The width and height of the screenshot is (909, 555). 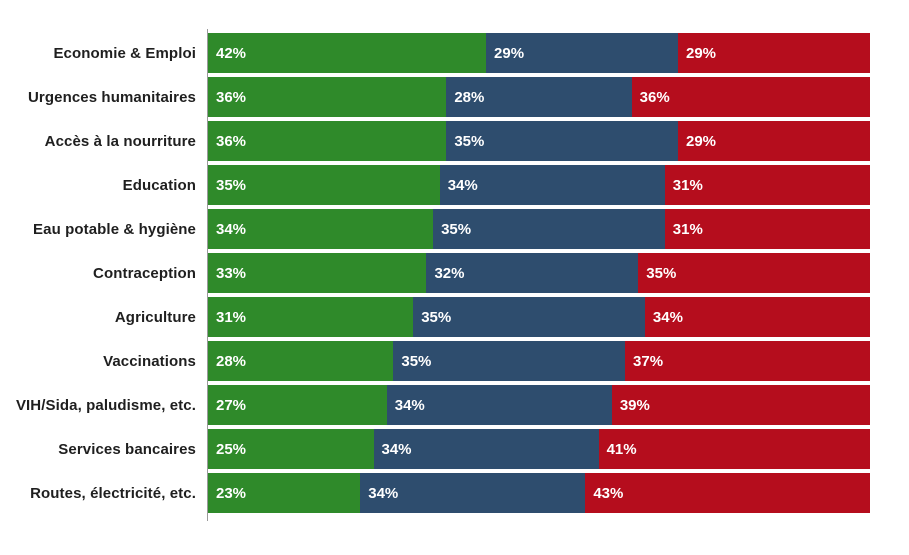 I want to click on bar-segment-green: 27%, so click(x=297, y=405).